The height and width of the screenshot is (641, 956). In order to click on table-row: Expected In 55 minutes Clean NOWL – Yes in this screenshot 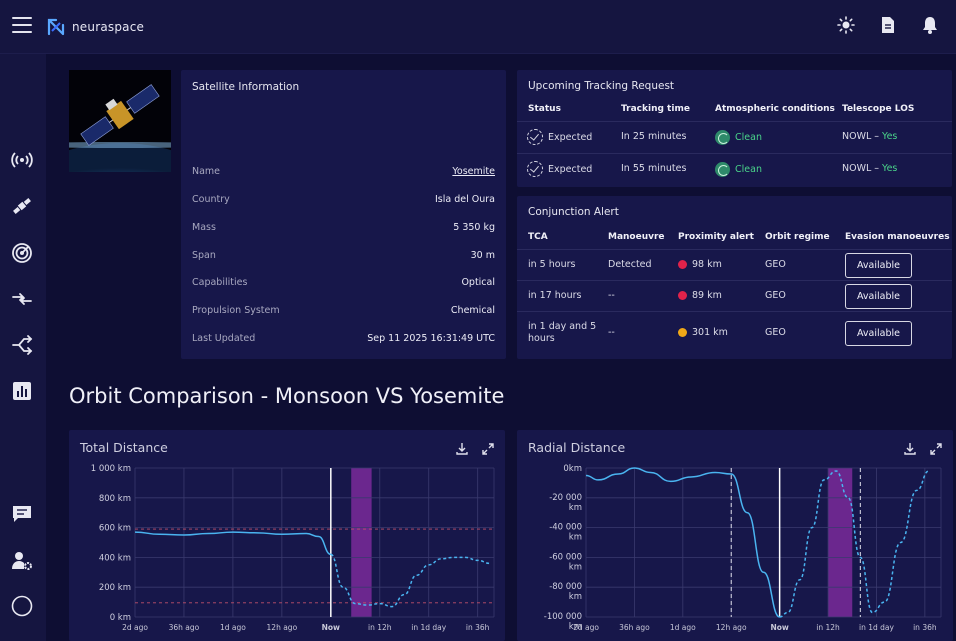, I will do `click(734, 169)`.